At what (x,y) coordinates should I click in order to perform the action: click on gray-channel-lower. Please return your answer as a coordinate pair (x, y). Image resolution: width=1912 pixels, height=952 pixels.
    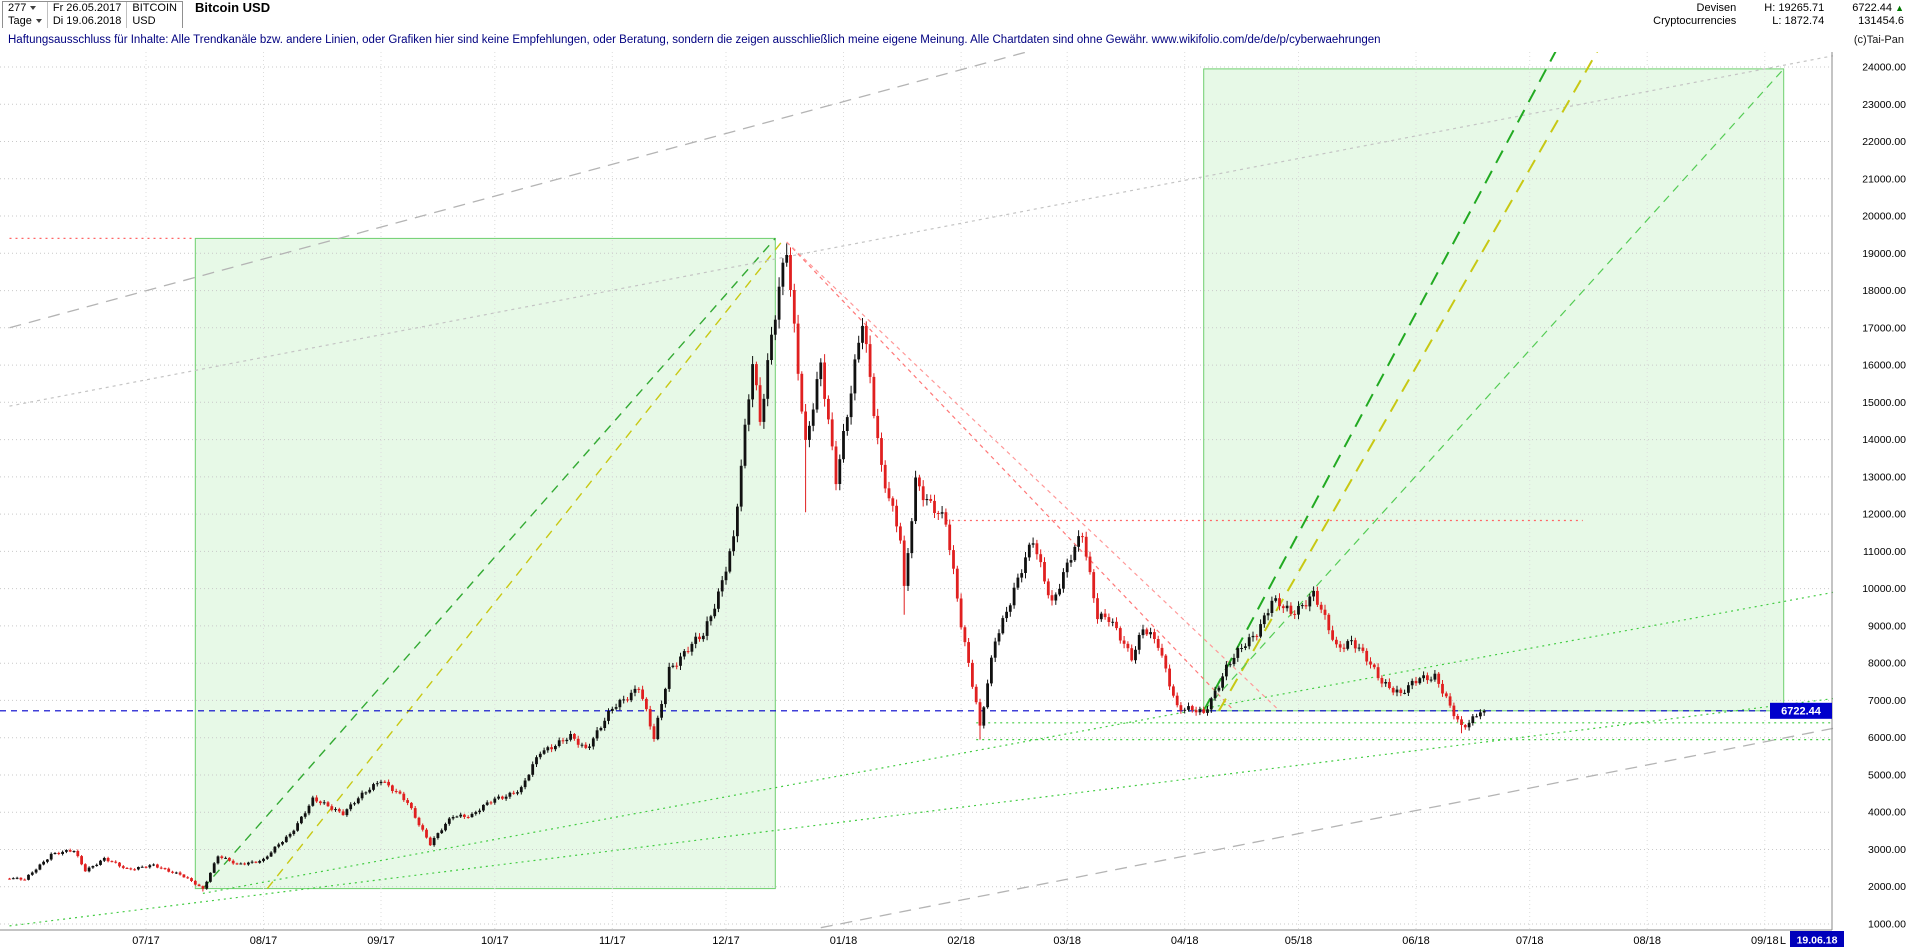
    Looking at the image, I should click on (1327, 828).